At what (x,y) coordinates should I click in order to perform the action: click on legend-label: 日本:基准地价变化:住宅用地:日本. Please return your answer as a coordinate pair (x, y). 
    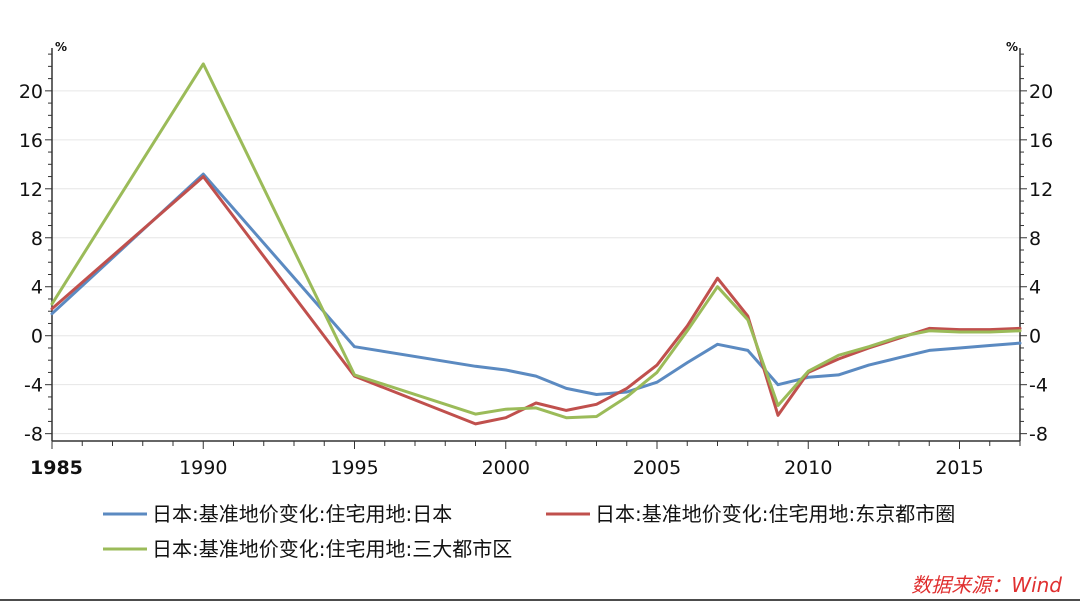
    Looking at the image, I should click on (302, 514).